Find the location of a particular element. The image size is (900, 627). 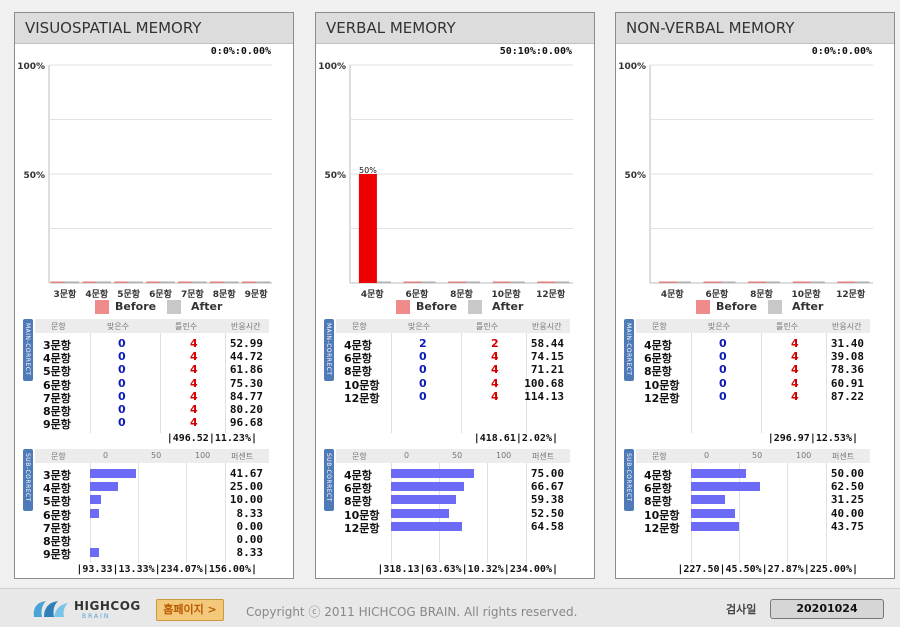

table-row: 6문항 62.50 is located at coordinates (753, 488).